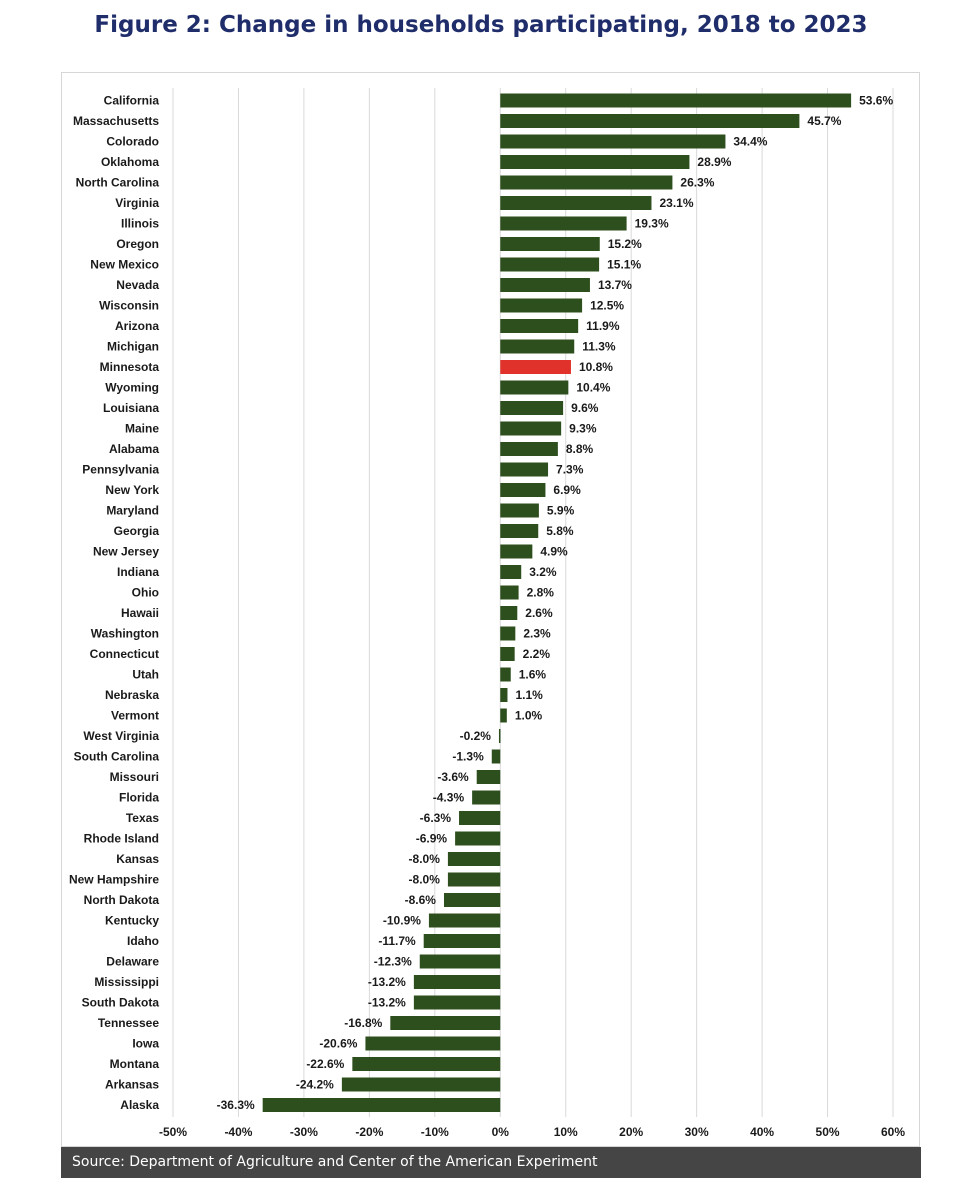  I want to click on data-label: 4.9%, so click(554, 552).